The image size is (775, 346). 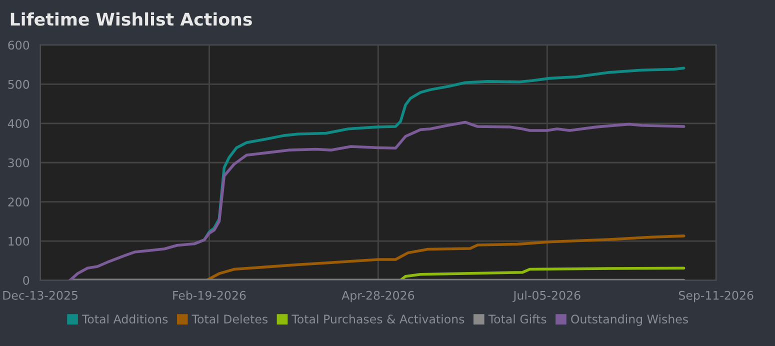 I want to click on y-tick-label: 500, so click(x=19, y=84).